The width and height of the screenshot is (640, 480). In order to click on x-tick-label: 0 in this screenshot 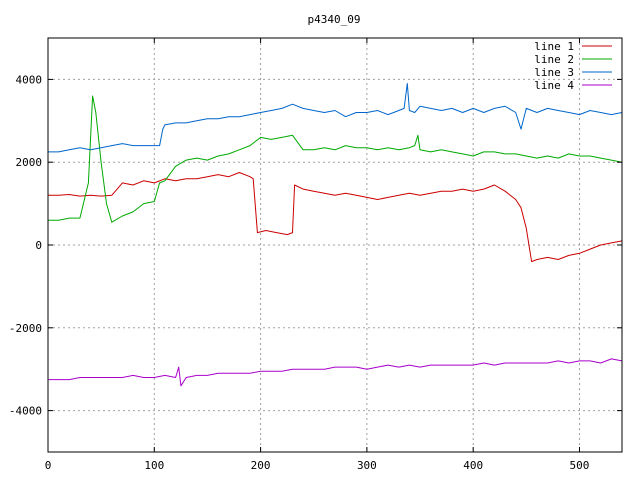, I will do `click(48, 465)`.